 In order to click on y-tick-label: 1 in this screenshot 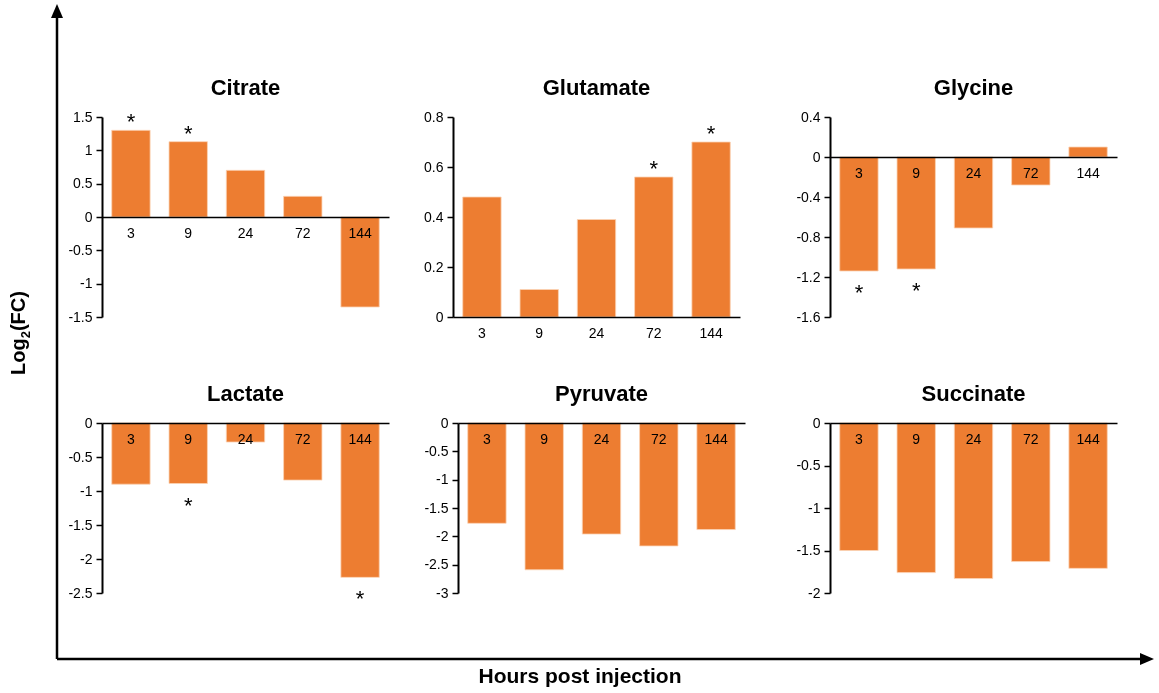, I will do `click(88, 149)`.